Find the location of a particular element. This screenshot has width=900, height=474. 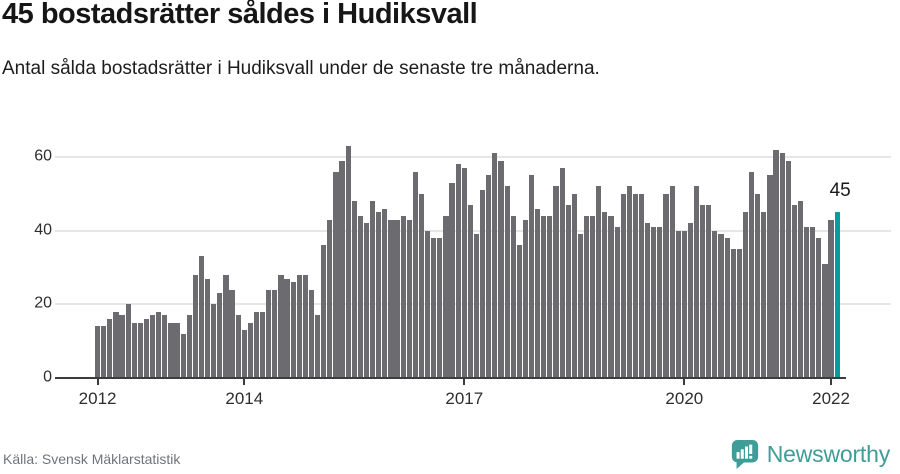

x-axis-line is located at coordinates (450, 377).